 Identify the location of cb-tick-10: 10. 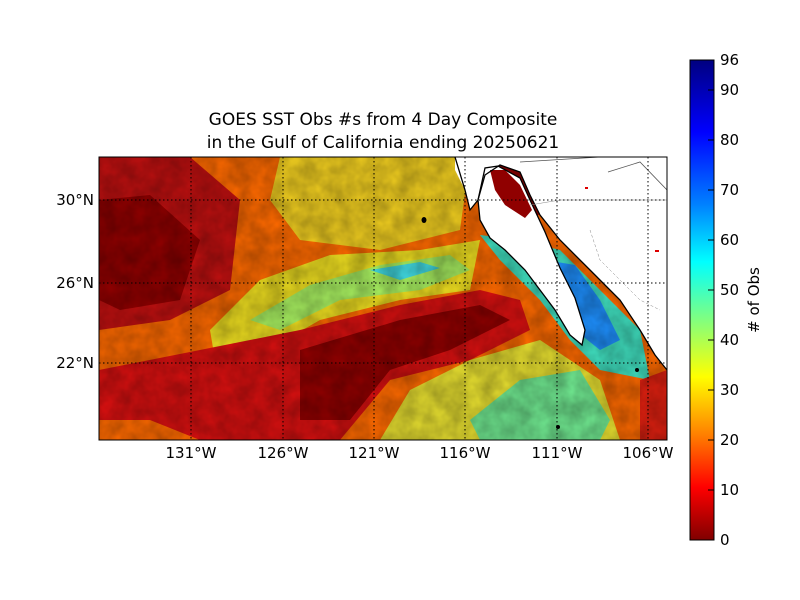
(729, 490).